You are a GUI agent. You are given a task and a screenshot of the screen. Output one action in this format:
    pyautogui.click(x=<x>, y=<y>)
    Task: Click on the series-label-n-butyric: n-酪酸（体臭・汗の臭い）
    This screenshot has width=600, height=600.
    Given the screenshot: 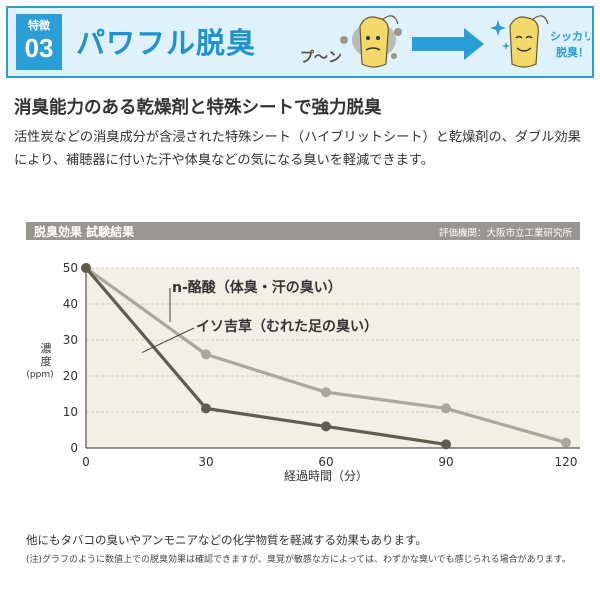 What is the action you would take?
    pyautogui.click(x=257, y=287)
    